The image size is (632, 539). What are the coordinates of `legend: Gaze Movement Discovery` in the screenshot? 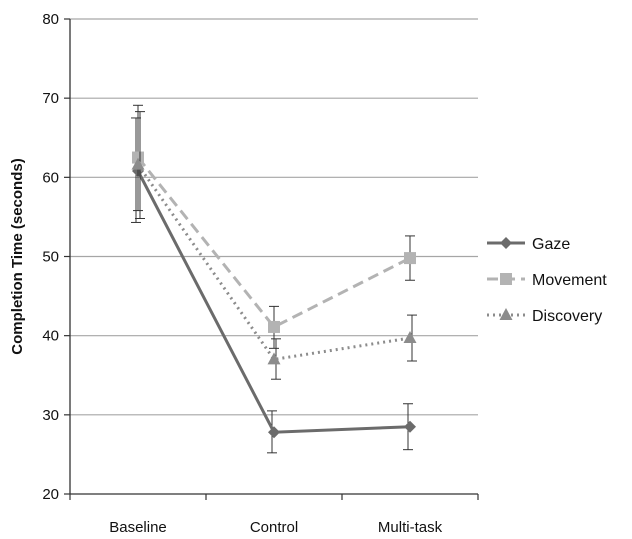 It's located at (547, 280).